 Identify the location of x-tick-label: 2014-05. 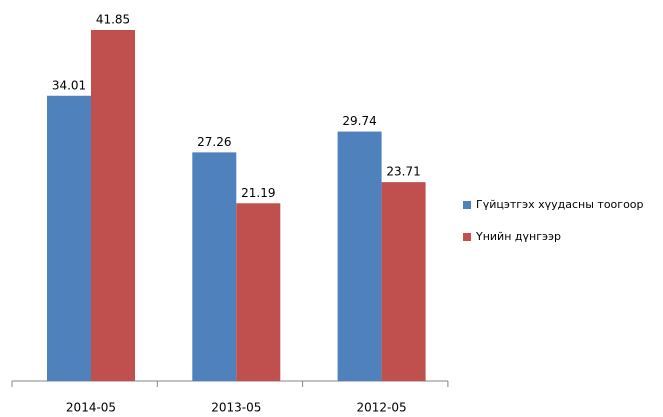
(91, 408).